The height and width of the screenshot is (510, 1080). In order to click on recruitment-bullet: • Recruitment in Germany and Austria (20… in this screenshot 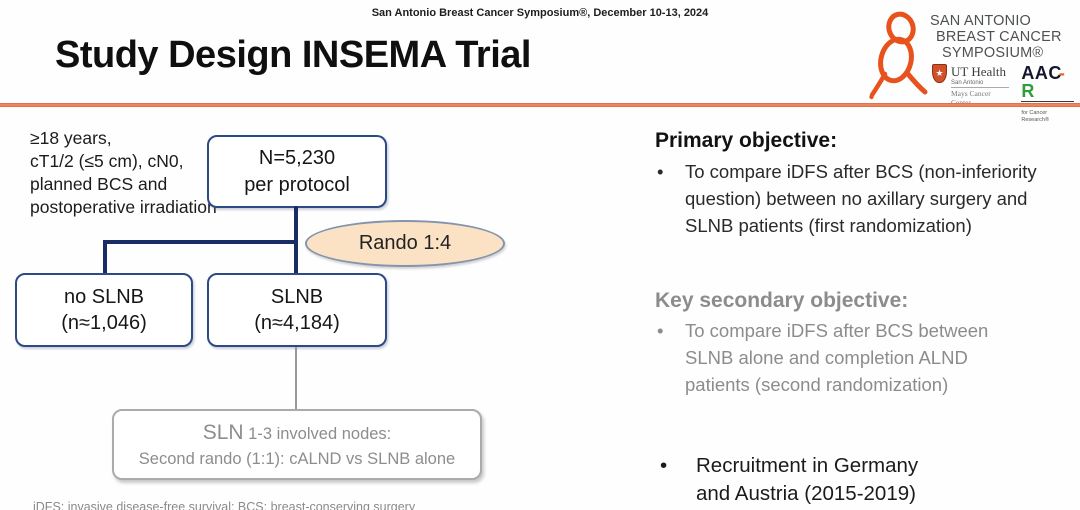, I will do `click(789, 480)`.